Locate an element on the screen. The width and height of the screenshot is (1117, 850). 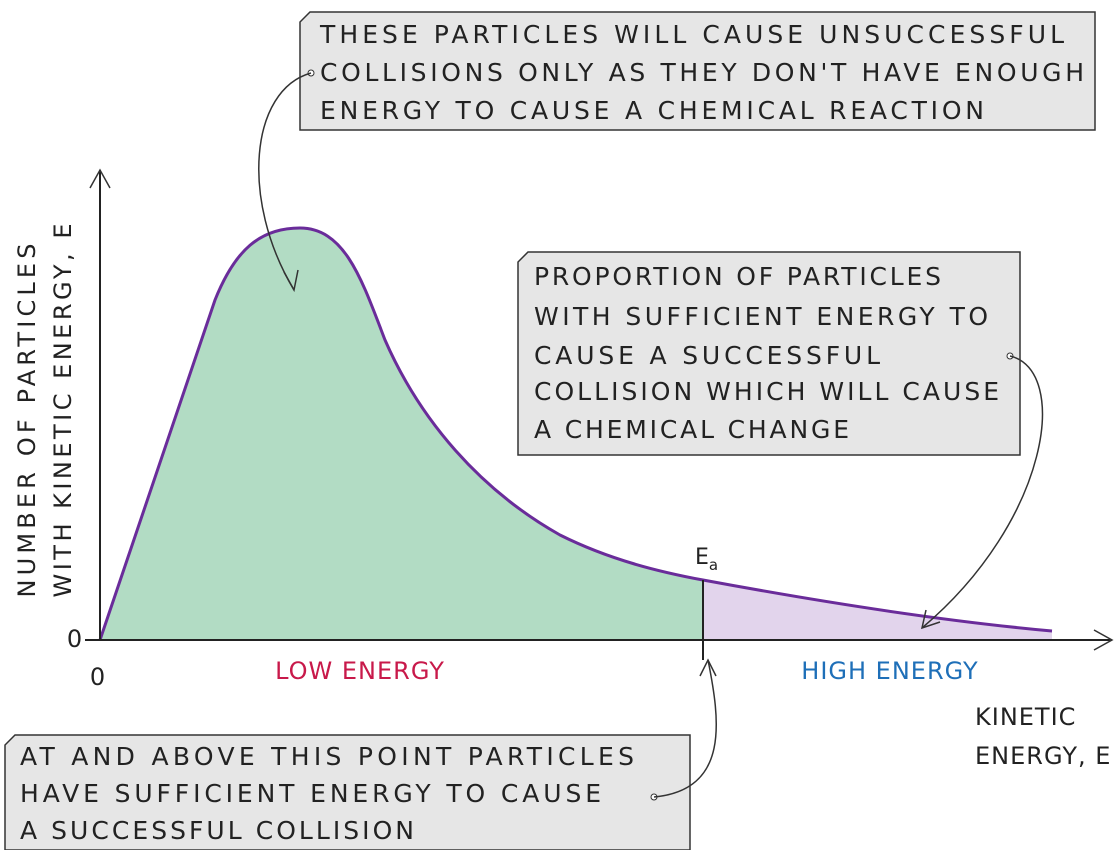
callout-text: ENERGY TO CAUSE A CHEMICAL REACTION is located at coordinates (652, 110).